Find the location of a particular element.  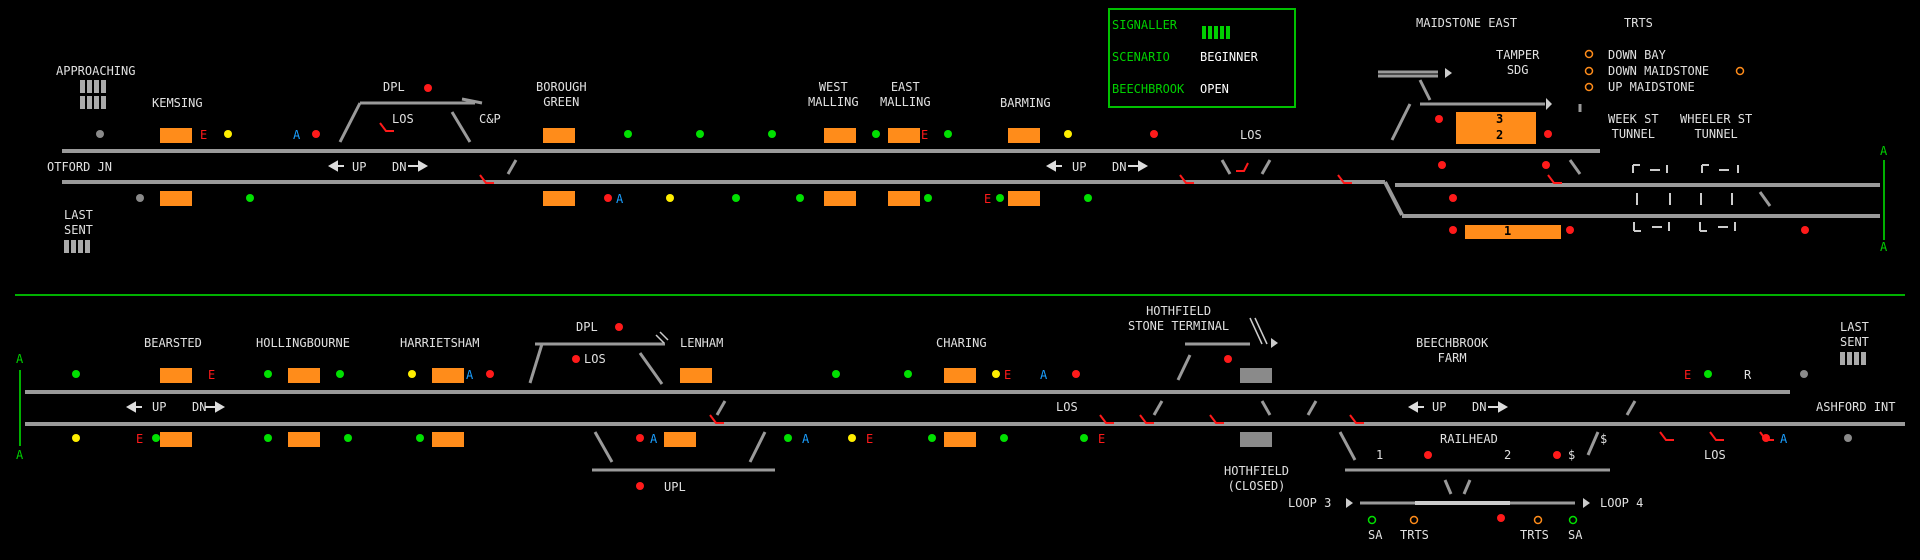

maidstone-east-label: MAIDSTONE EAST is located at coordinates (1467, 23).